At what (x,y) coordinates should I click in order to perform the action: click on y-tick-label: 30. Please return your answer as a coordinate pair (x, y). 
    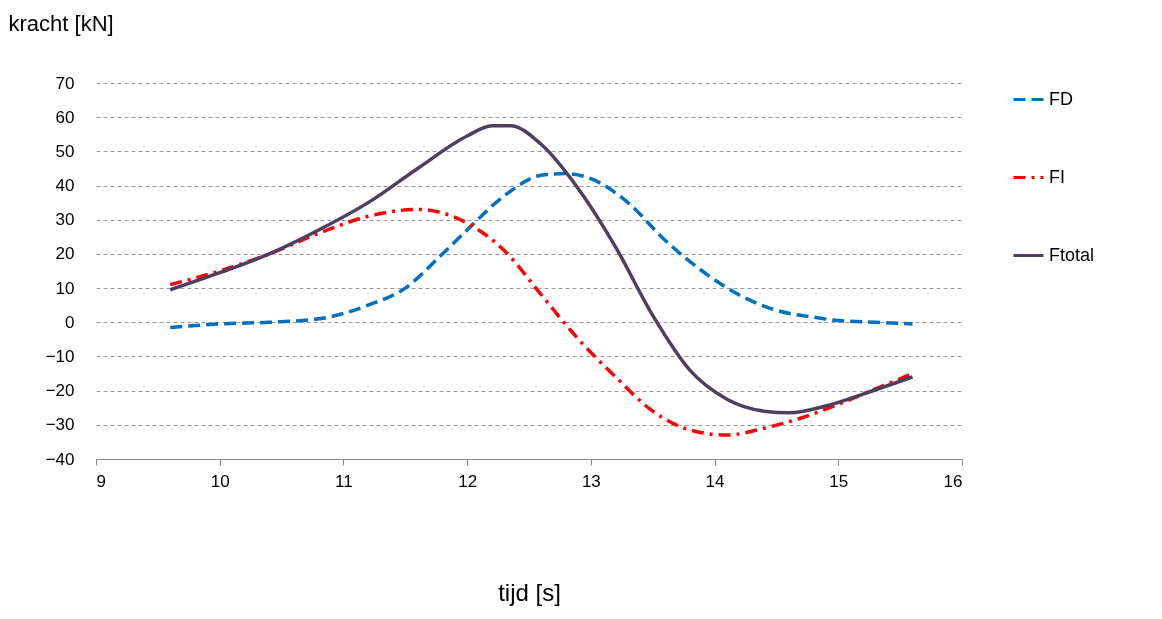
    Looking at the image, I should click on (65, 220).